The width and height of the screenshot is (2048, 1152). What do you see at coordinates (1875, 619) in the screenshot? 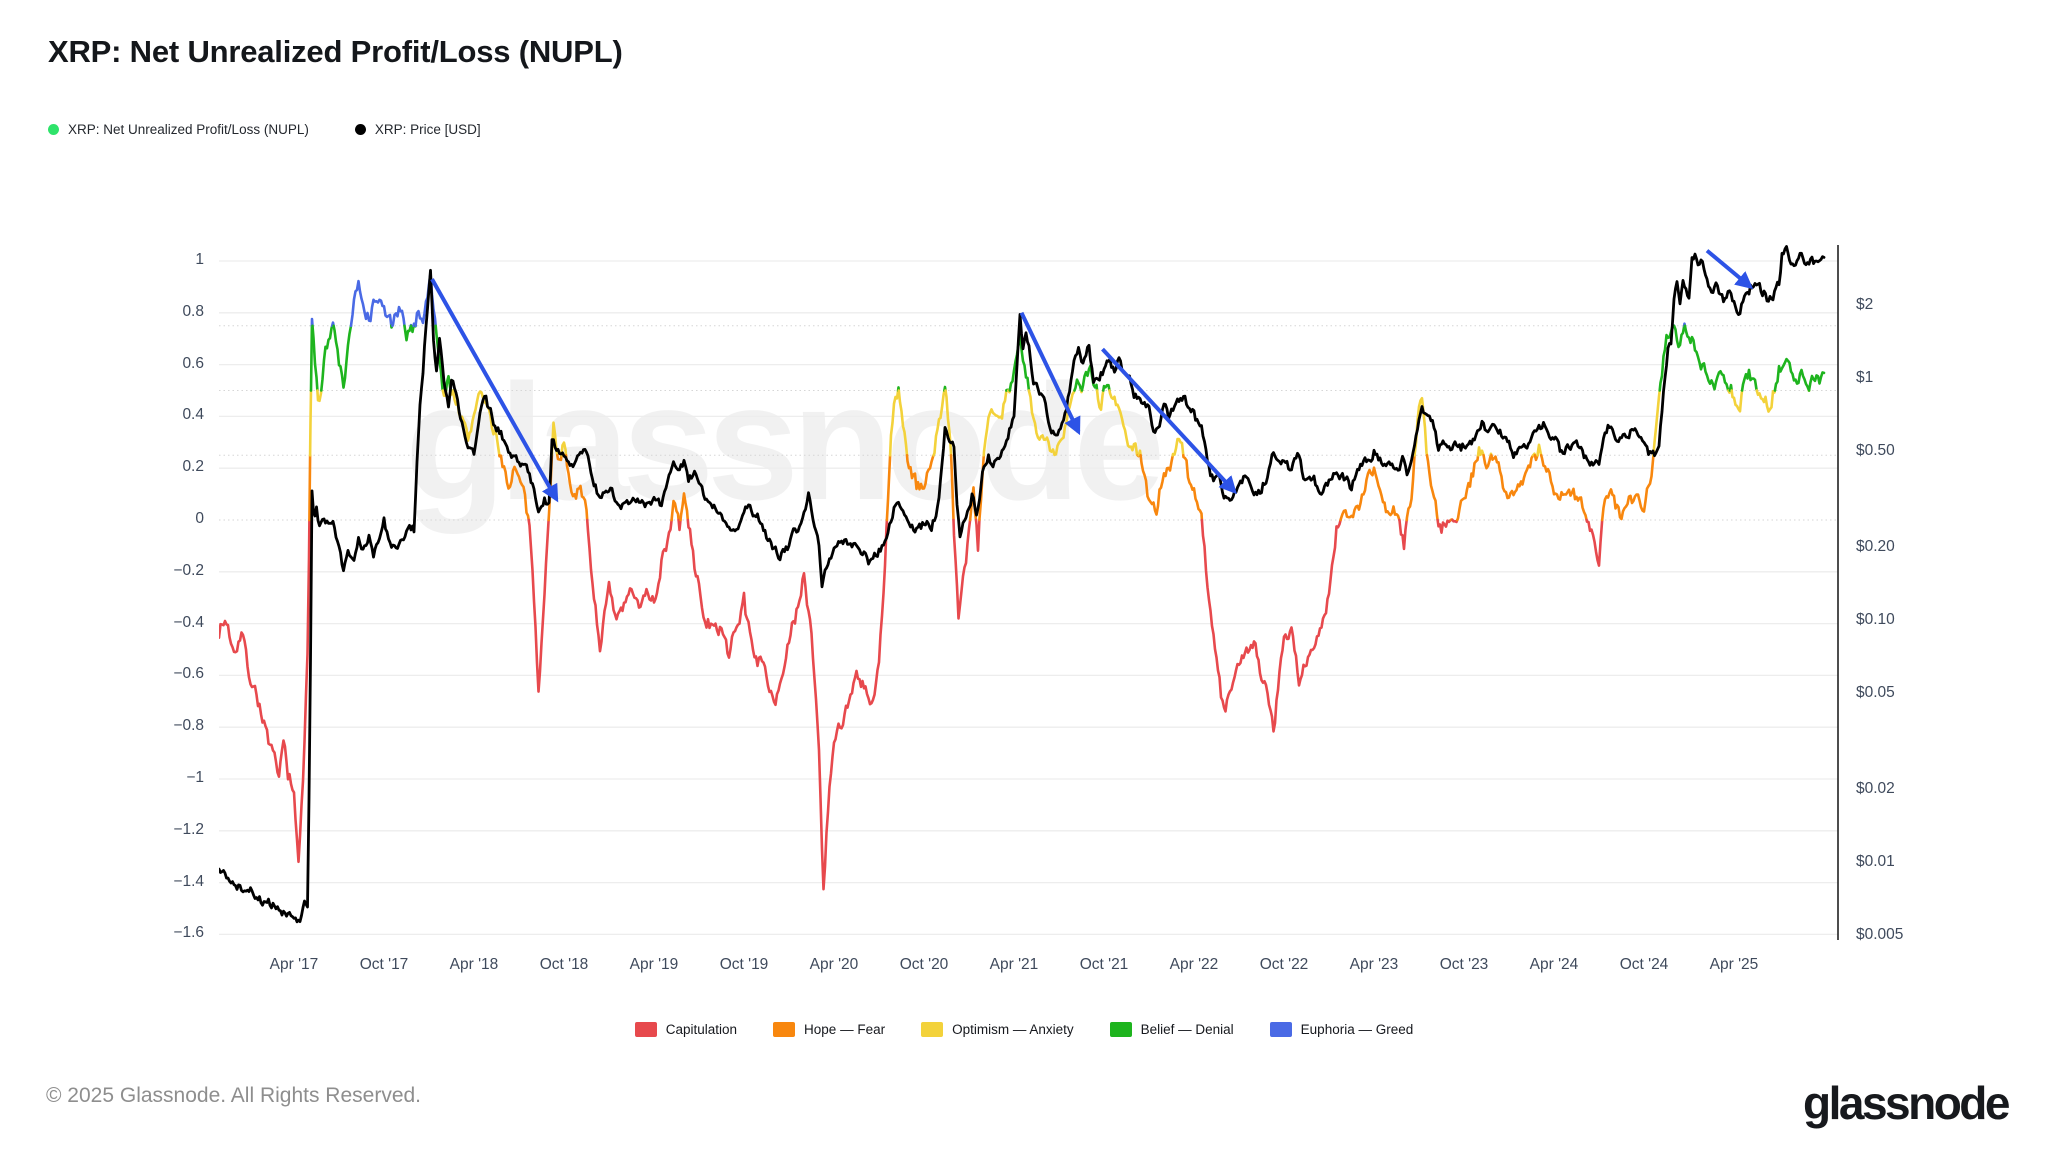
I see `right-axis-tick-label: $0.10` at bounding box center [1875, 619].